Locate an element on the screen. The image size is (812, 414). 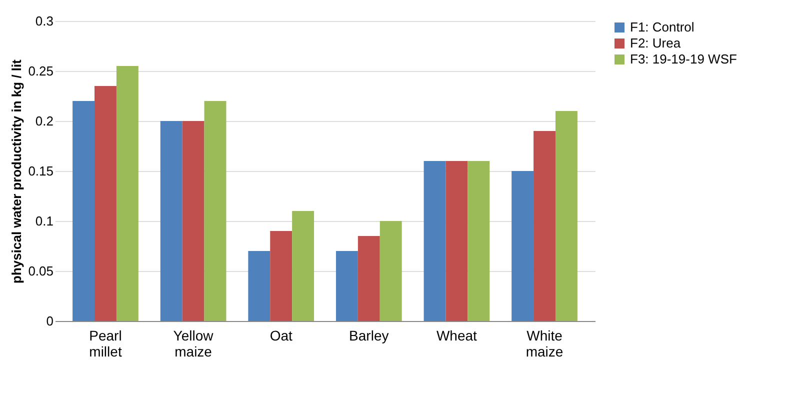
y-tick-label: 0.3 is located at coordinates (44, 21).